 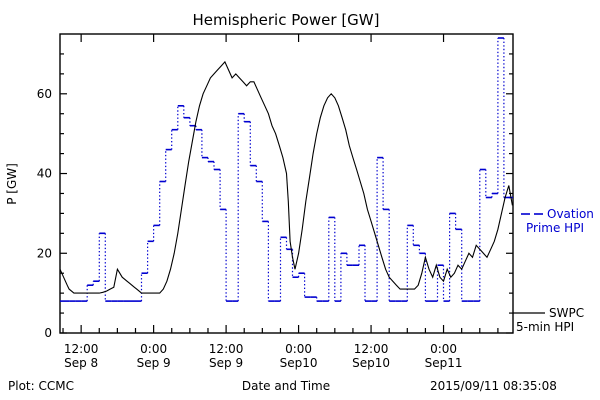 I want to click on footer-credit: Plot: CCMC, so click(x=41, y=386).